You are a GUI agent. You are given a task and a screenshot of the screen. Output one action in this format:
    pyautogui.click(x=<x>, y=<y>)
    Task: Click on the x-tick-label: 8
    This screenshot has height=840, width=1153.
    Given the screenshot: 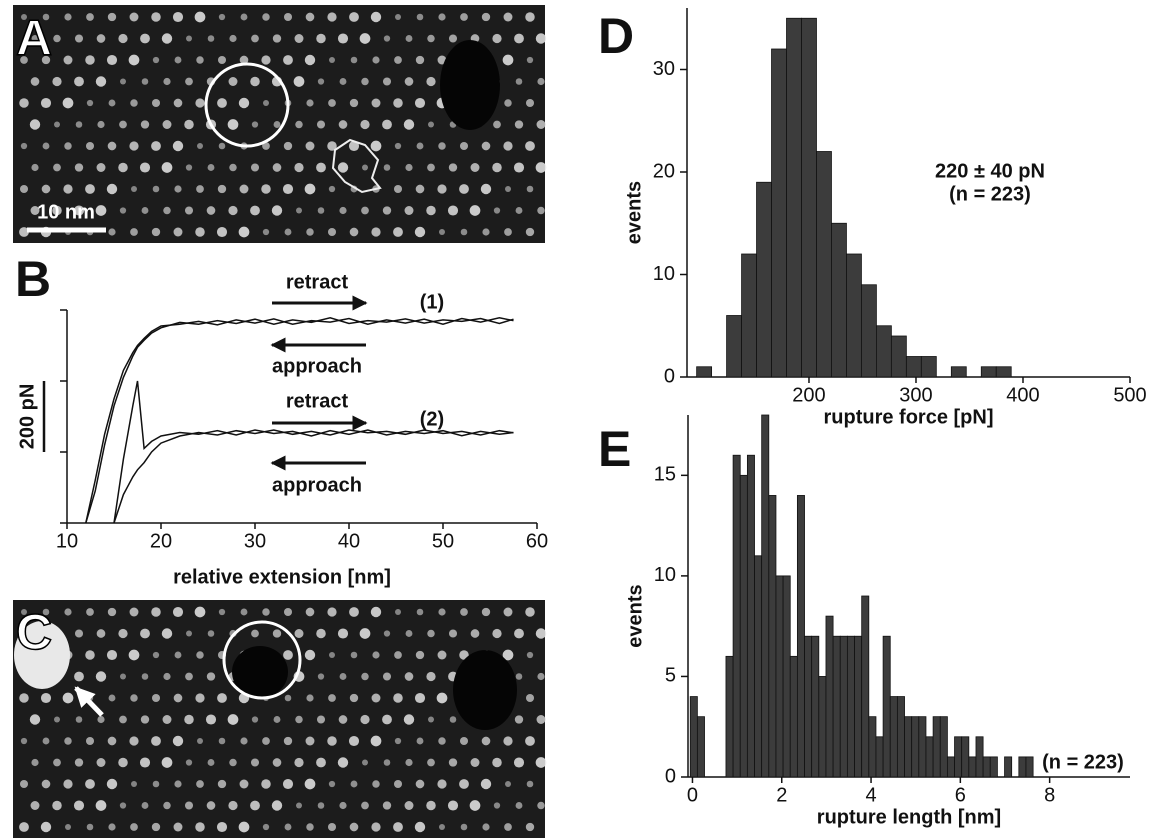 What is the action you would take?
    pyautogui.click(x=1049, y=795)
    